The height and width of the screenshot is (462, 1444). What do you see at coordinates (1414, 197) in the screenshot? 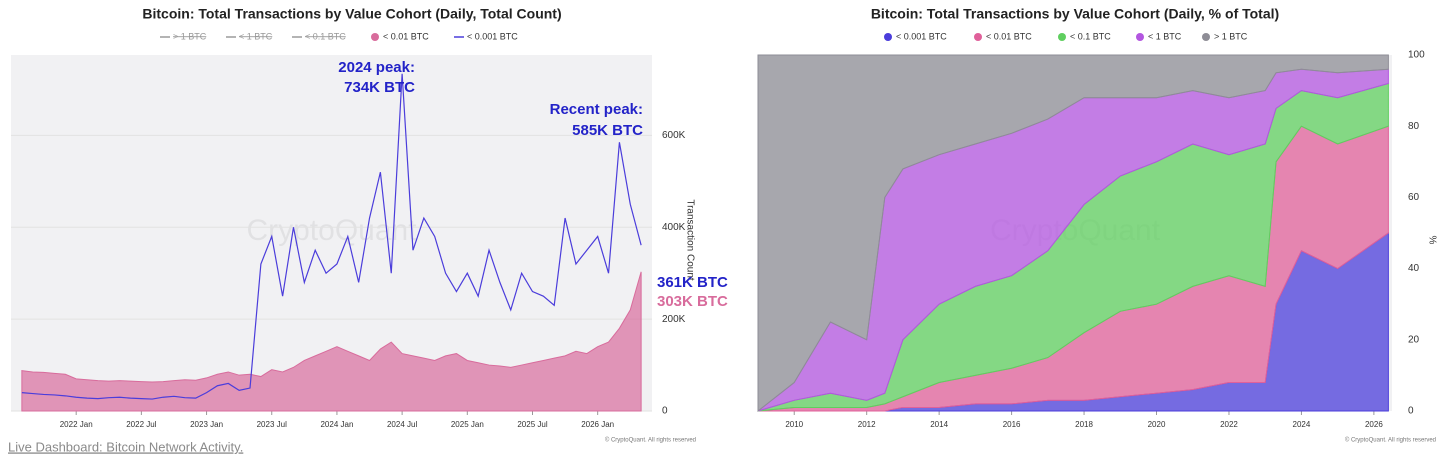
I see `y-tick-label: 60` at bounding box center [1414, 197].